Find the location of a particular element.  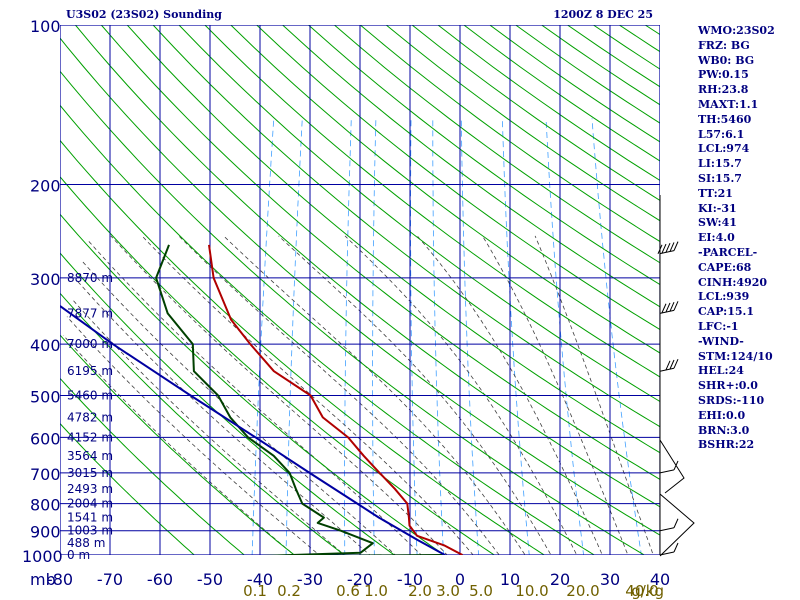

temperature-label--30: -30 is located at coordinates (310, 579).